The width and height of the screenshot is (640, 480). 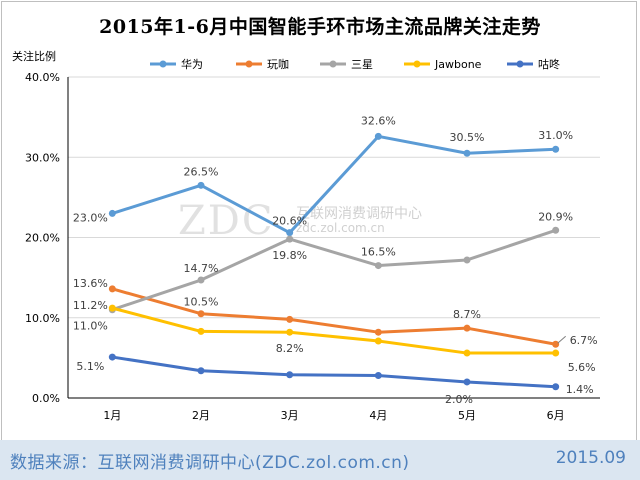 What do you see at coordinates (90, 217) in the screenshot?
I see `data-label: 23.0%` at bounding box center [90, 217].